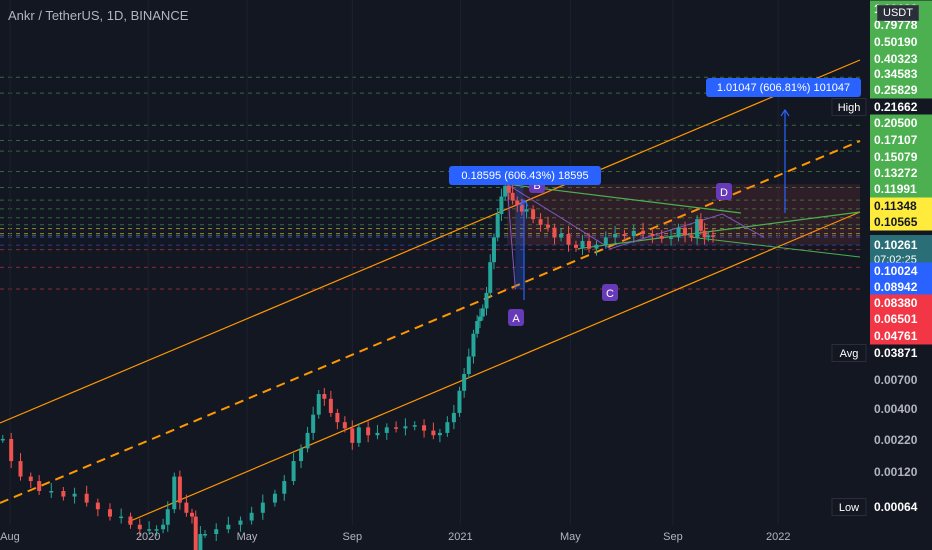  I want to click on price-label: 0.11991, so click(895, 189).